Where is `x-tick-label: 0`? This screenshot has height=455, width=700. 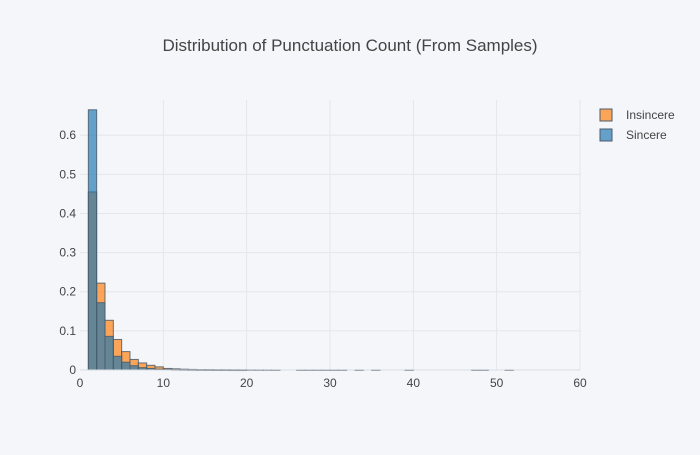
x-tick-label: 0 is located at coordinates (80, 383).